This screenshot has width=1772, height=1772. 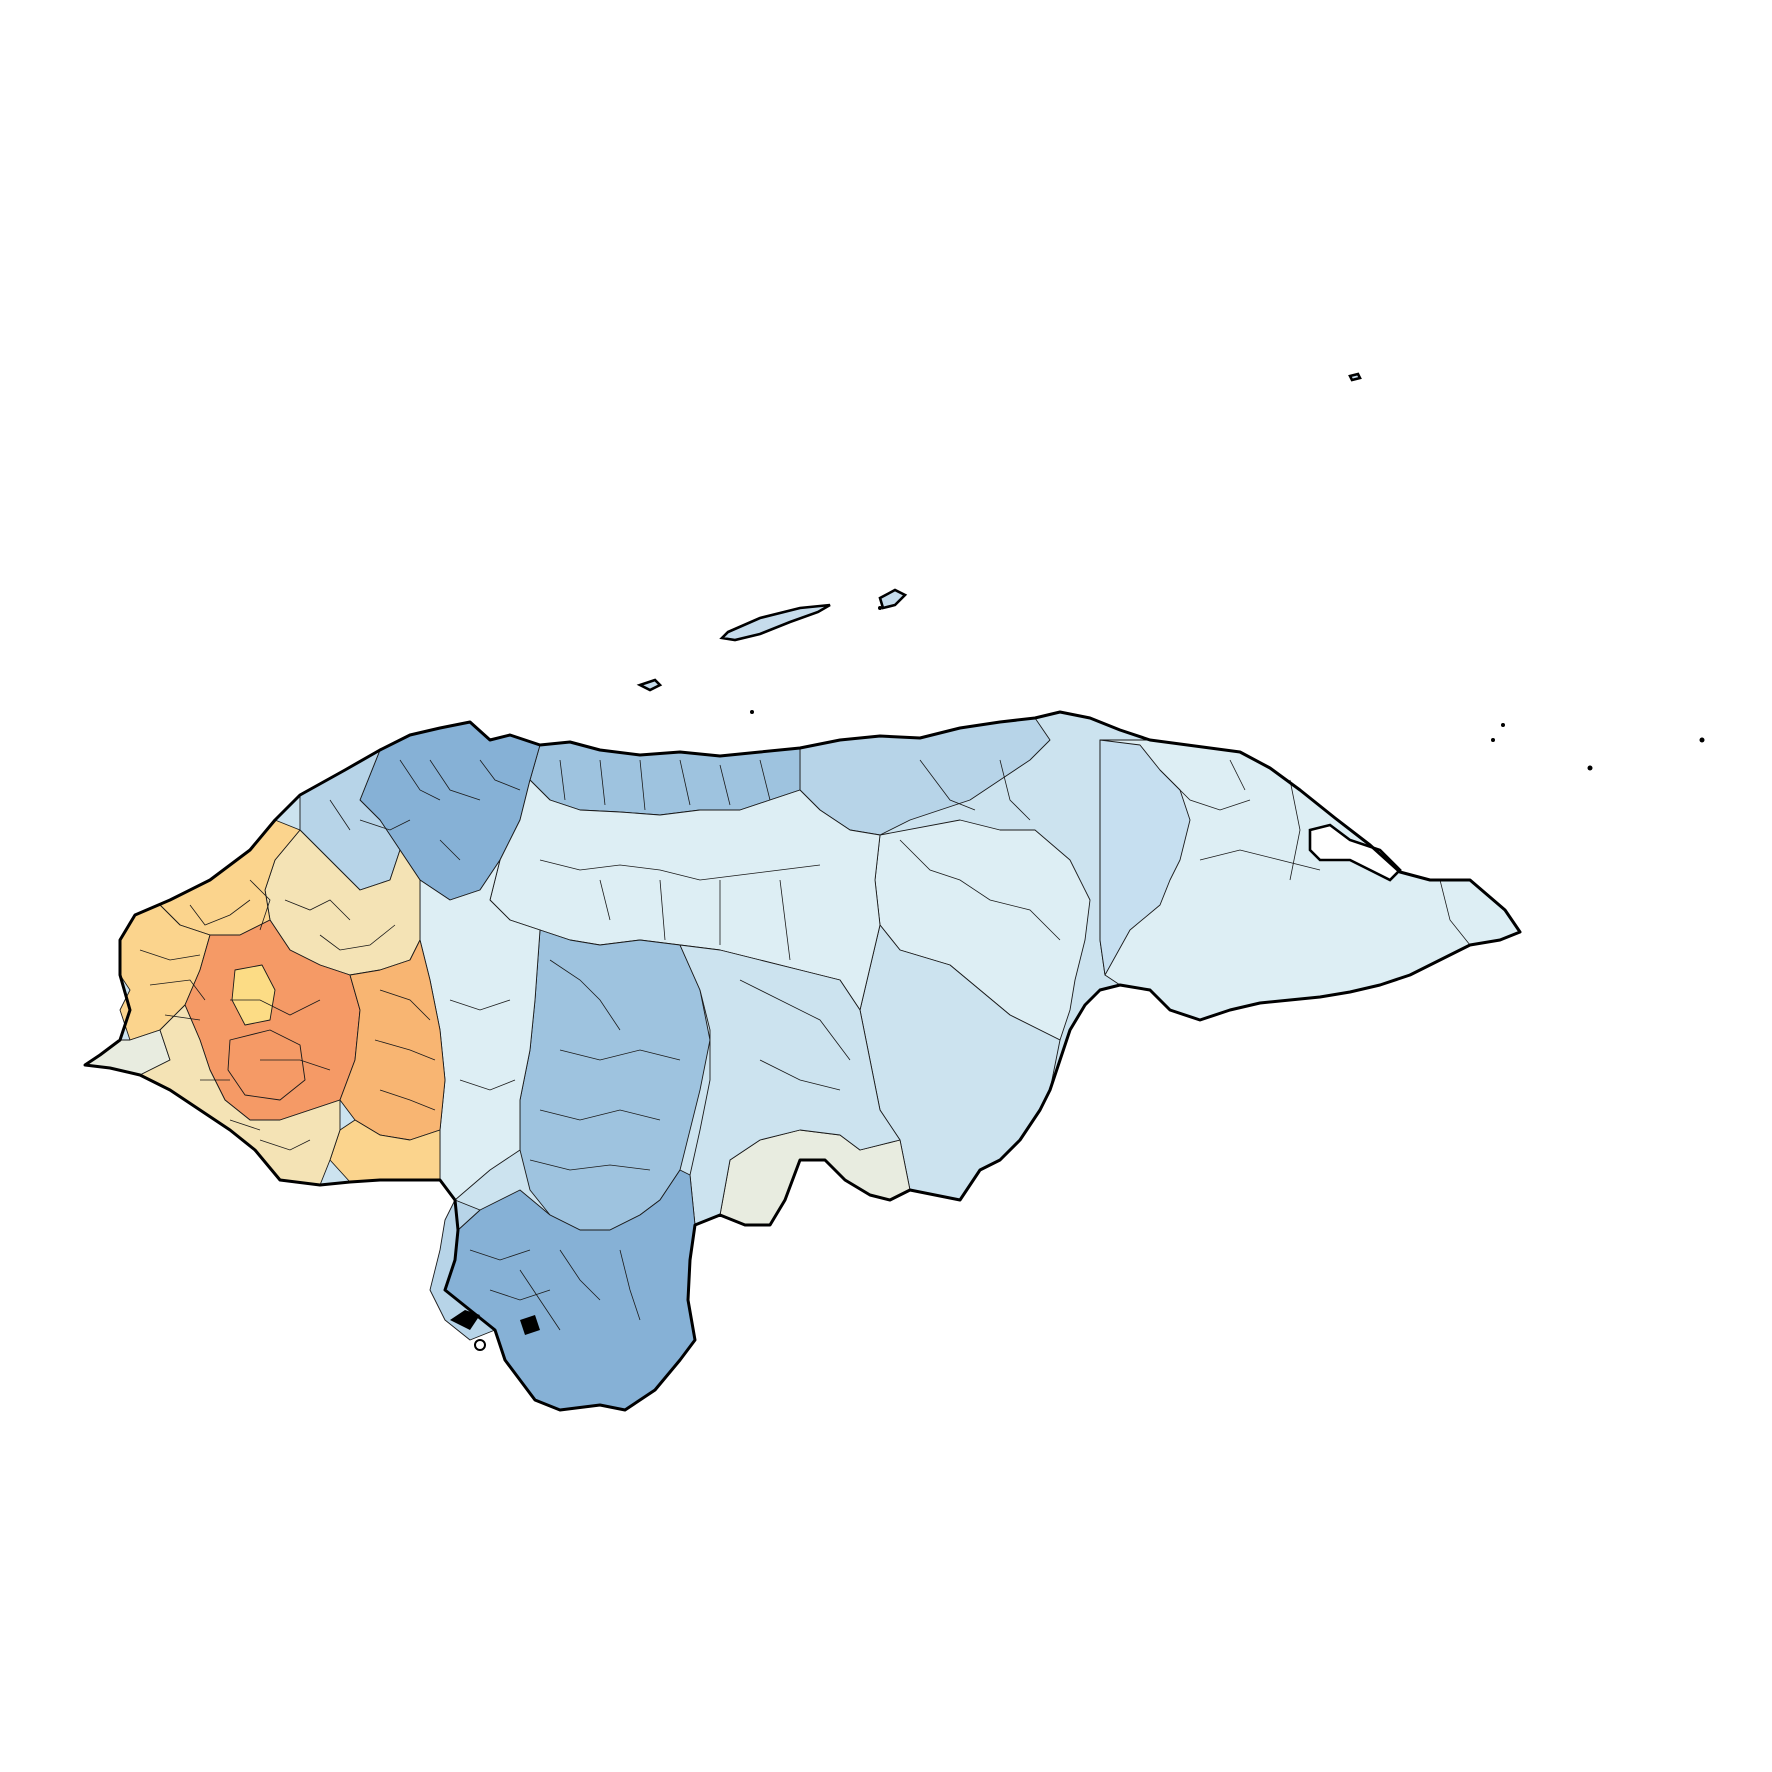 I want to click on island-roatan, so click(x=775, y=622).